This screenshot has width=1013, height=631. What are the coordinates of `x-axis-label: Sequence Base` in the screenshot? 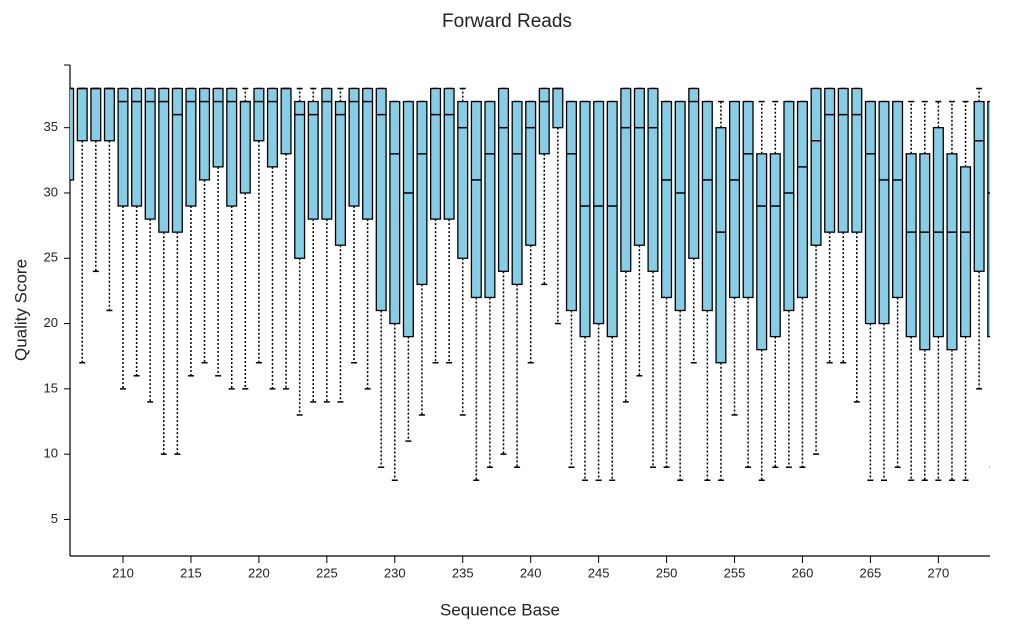 It's located at (500, 609).